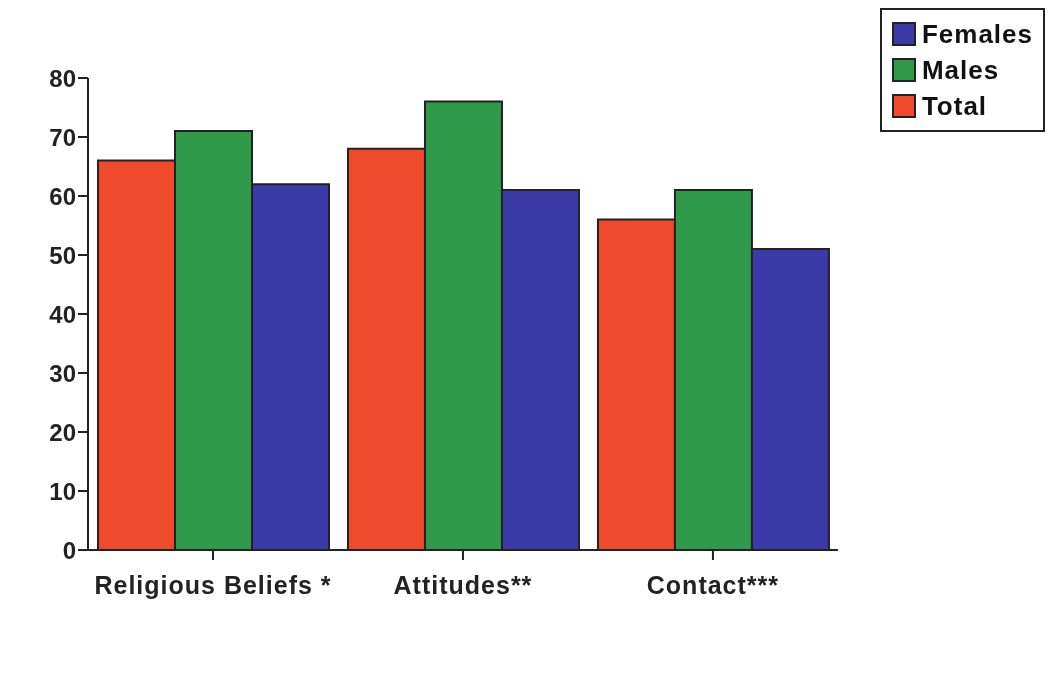  What do you see at coordinates (62, 432) in the screenshot?
I see `y-tick-label: 20` at bounding box center [62, 432].